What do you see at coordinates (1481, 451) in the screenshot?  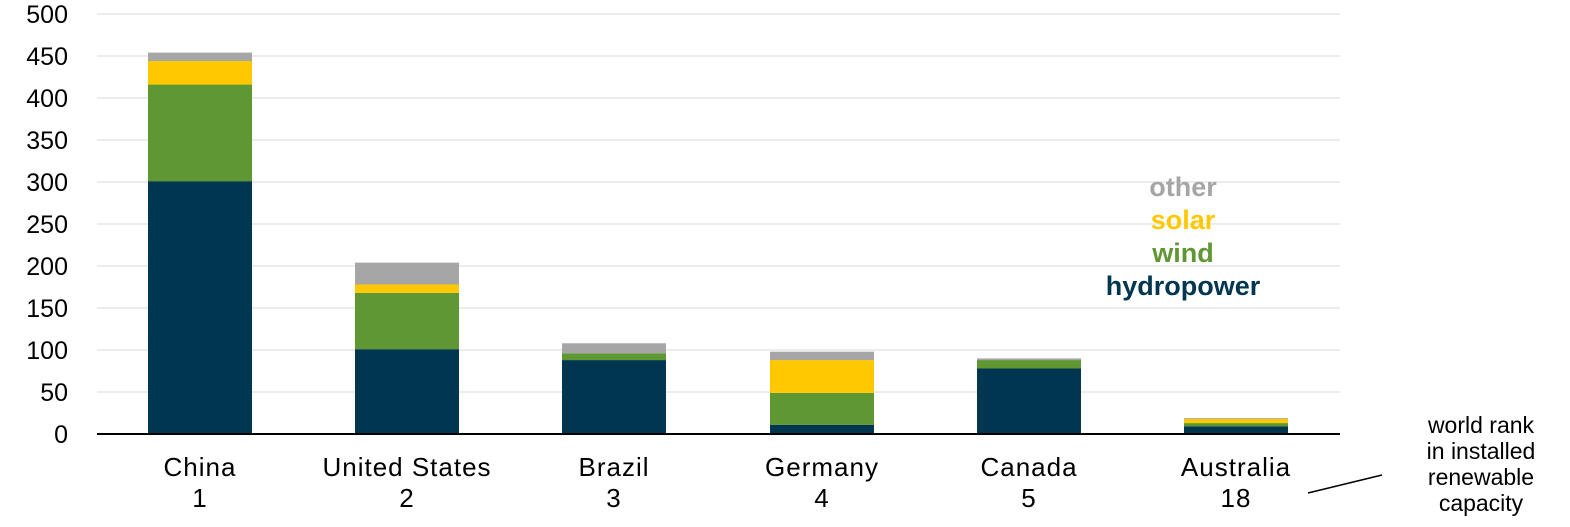 I see `annotation-line-2: in installed` at bounding box center [1481, 451].